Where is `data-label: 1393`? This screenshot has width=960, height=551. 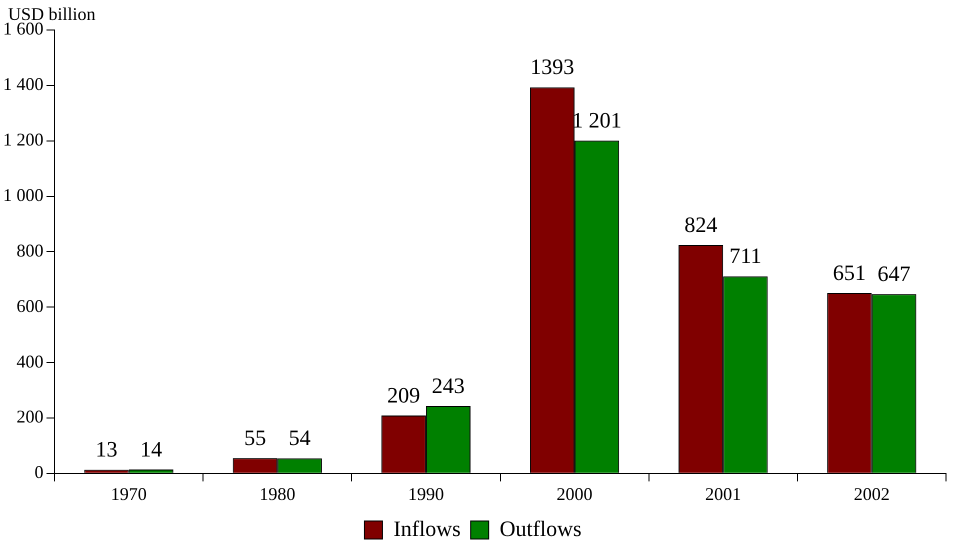 data-label: 1393 is located at coordinates (552, 67).